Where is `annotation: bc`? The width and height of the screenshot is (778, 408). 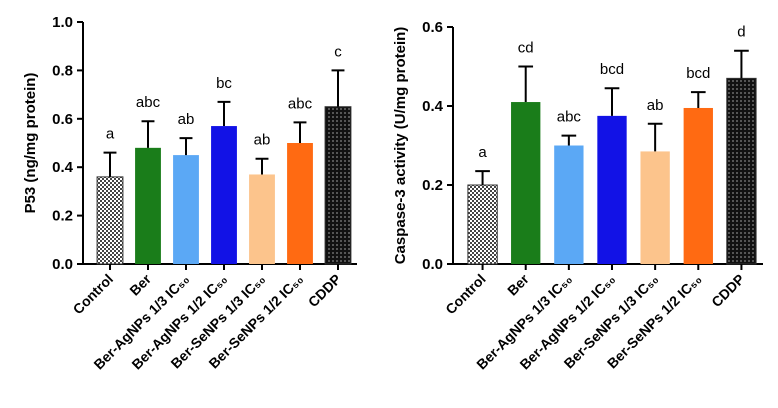 annotation: bc is located at coordinates (224, 83).